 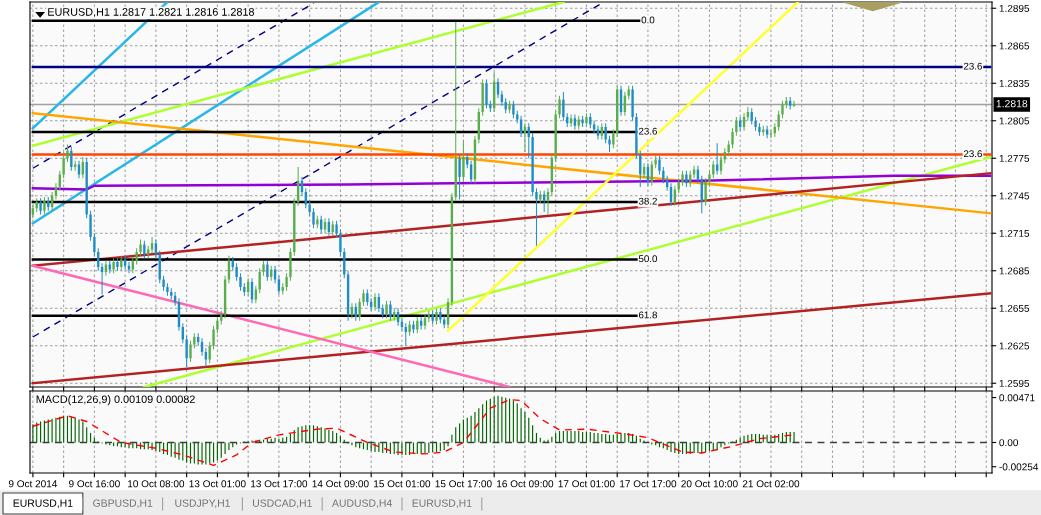 What do you see at coordinates (1014, 271) in the screenshot?
I see `y-tick-label: 1.2685` at bounding box center [1014, 271].